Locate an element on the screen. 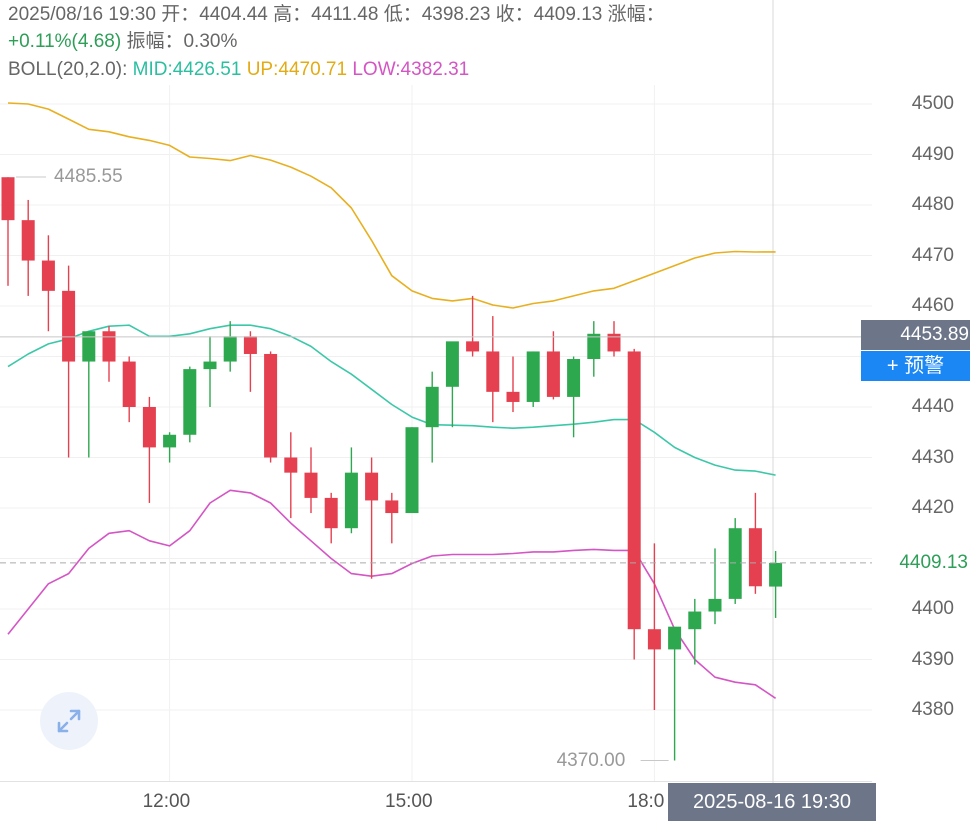 This screenshot has width=970, height=821. change-value: +0.11%(4.68) is located at coordinates (65, 41).